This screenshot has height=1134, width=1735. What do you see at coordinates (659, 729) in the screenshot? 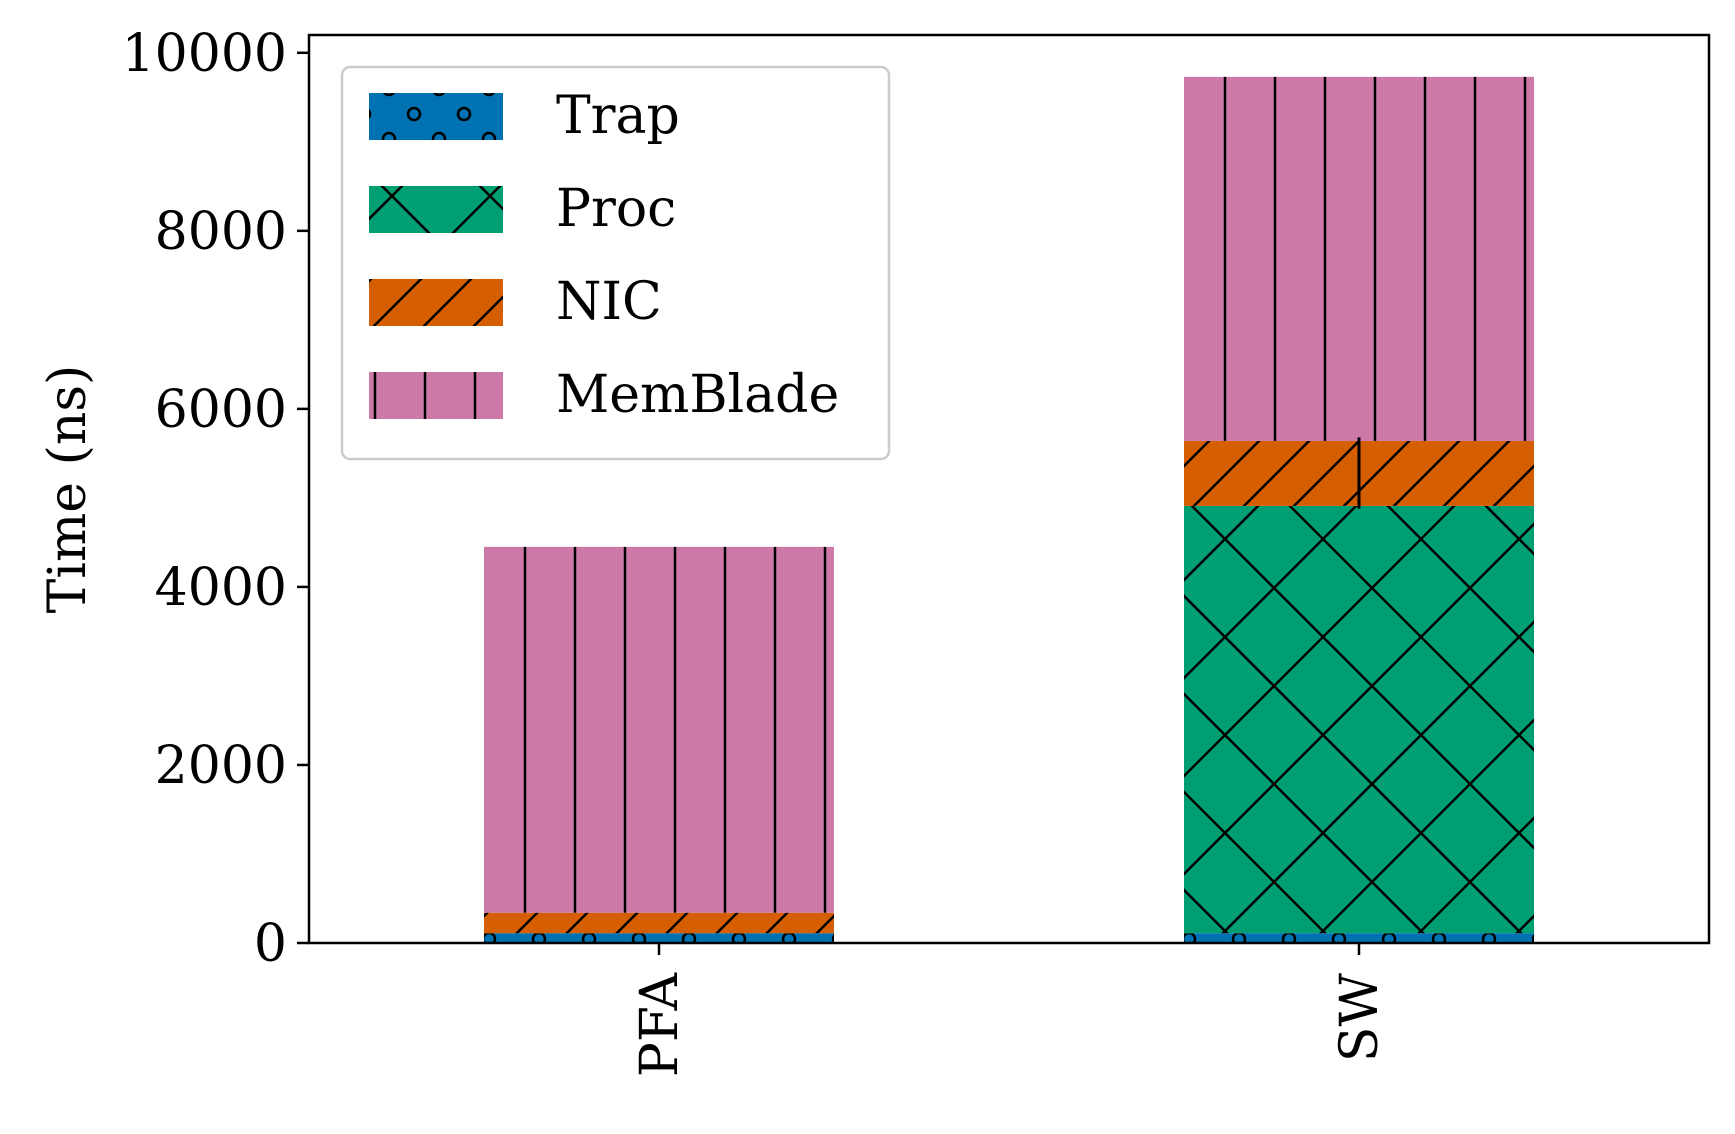
I see `bar-segment-pfa-memblade` at bounding box center [659, 729].